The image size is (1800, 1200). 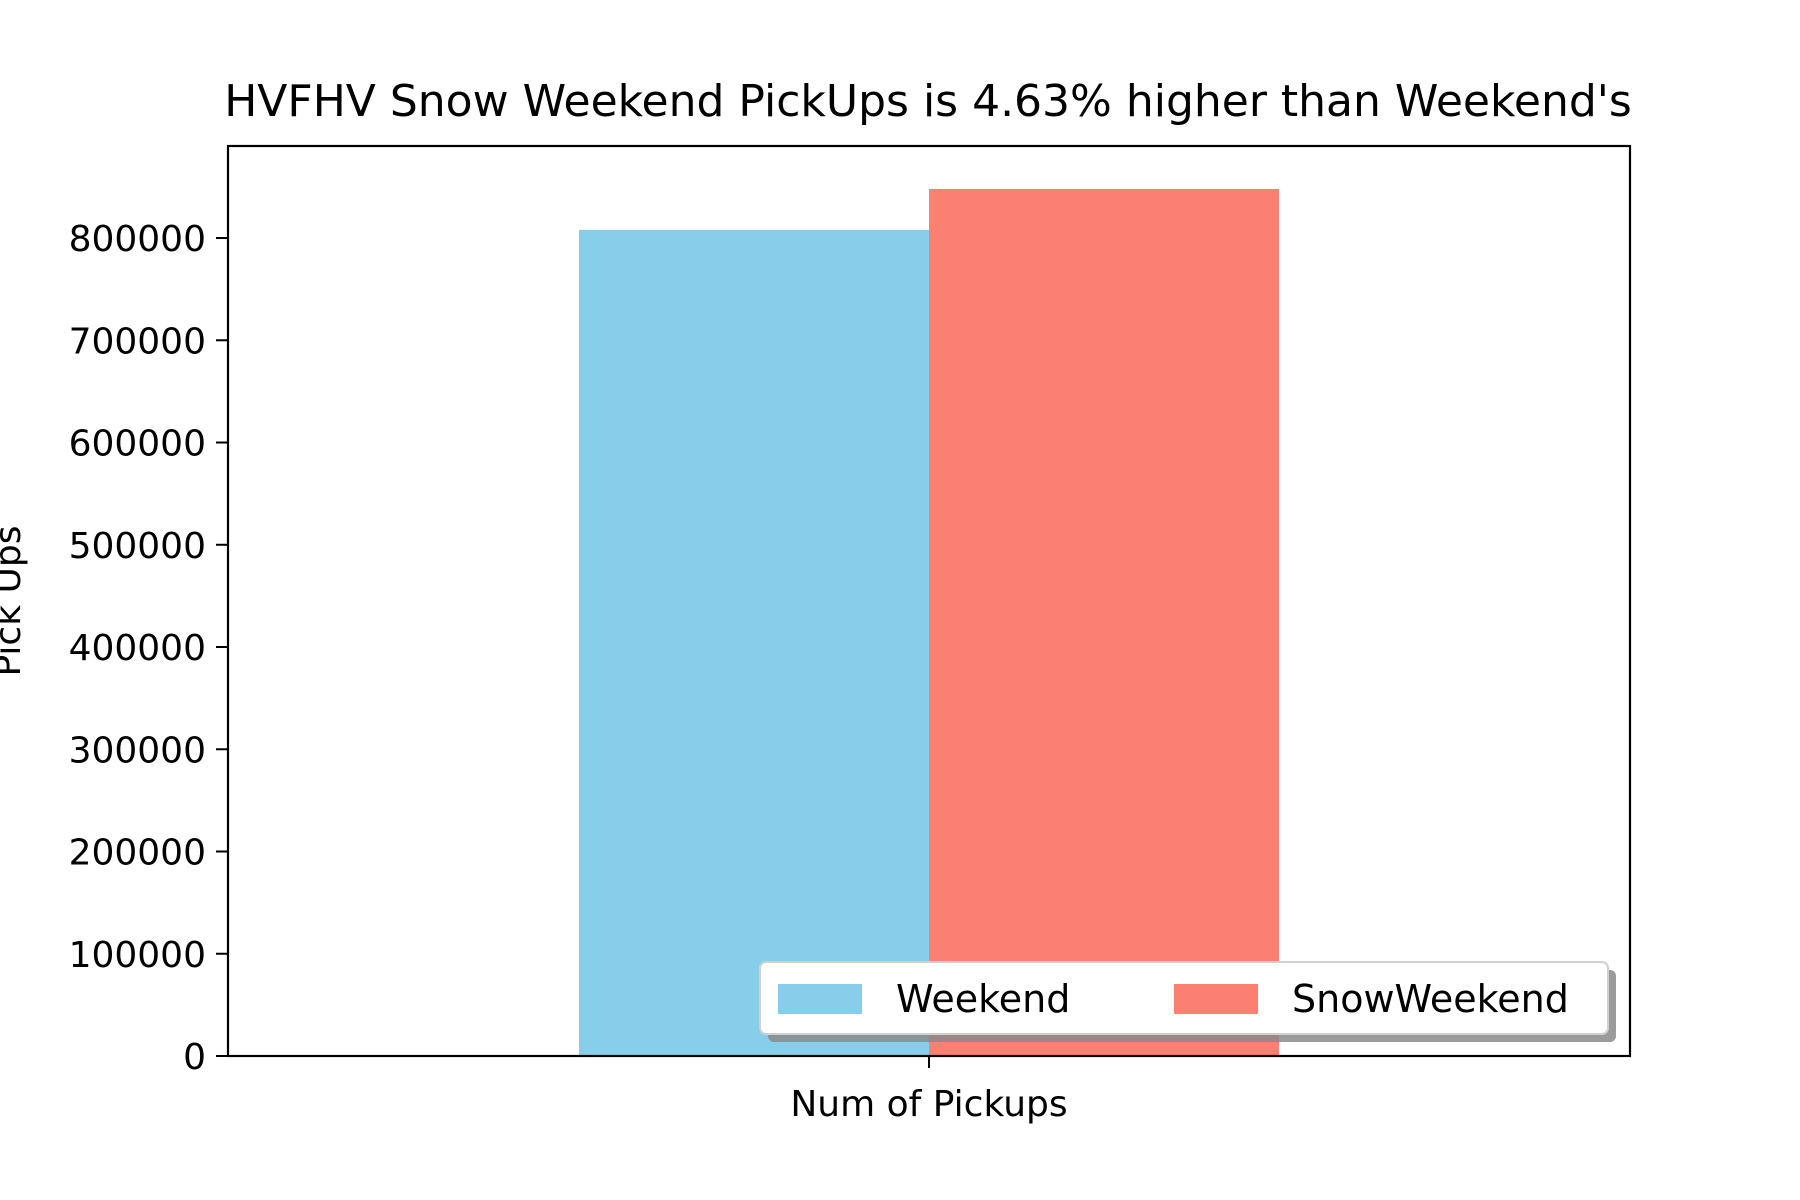 I want to click on y-tick-label: 500000, so click(x=137, y=546).